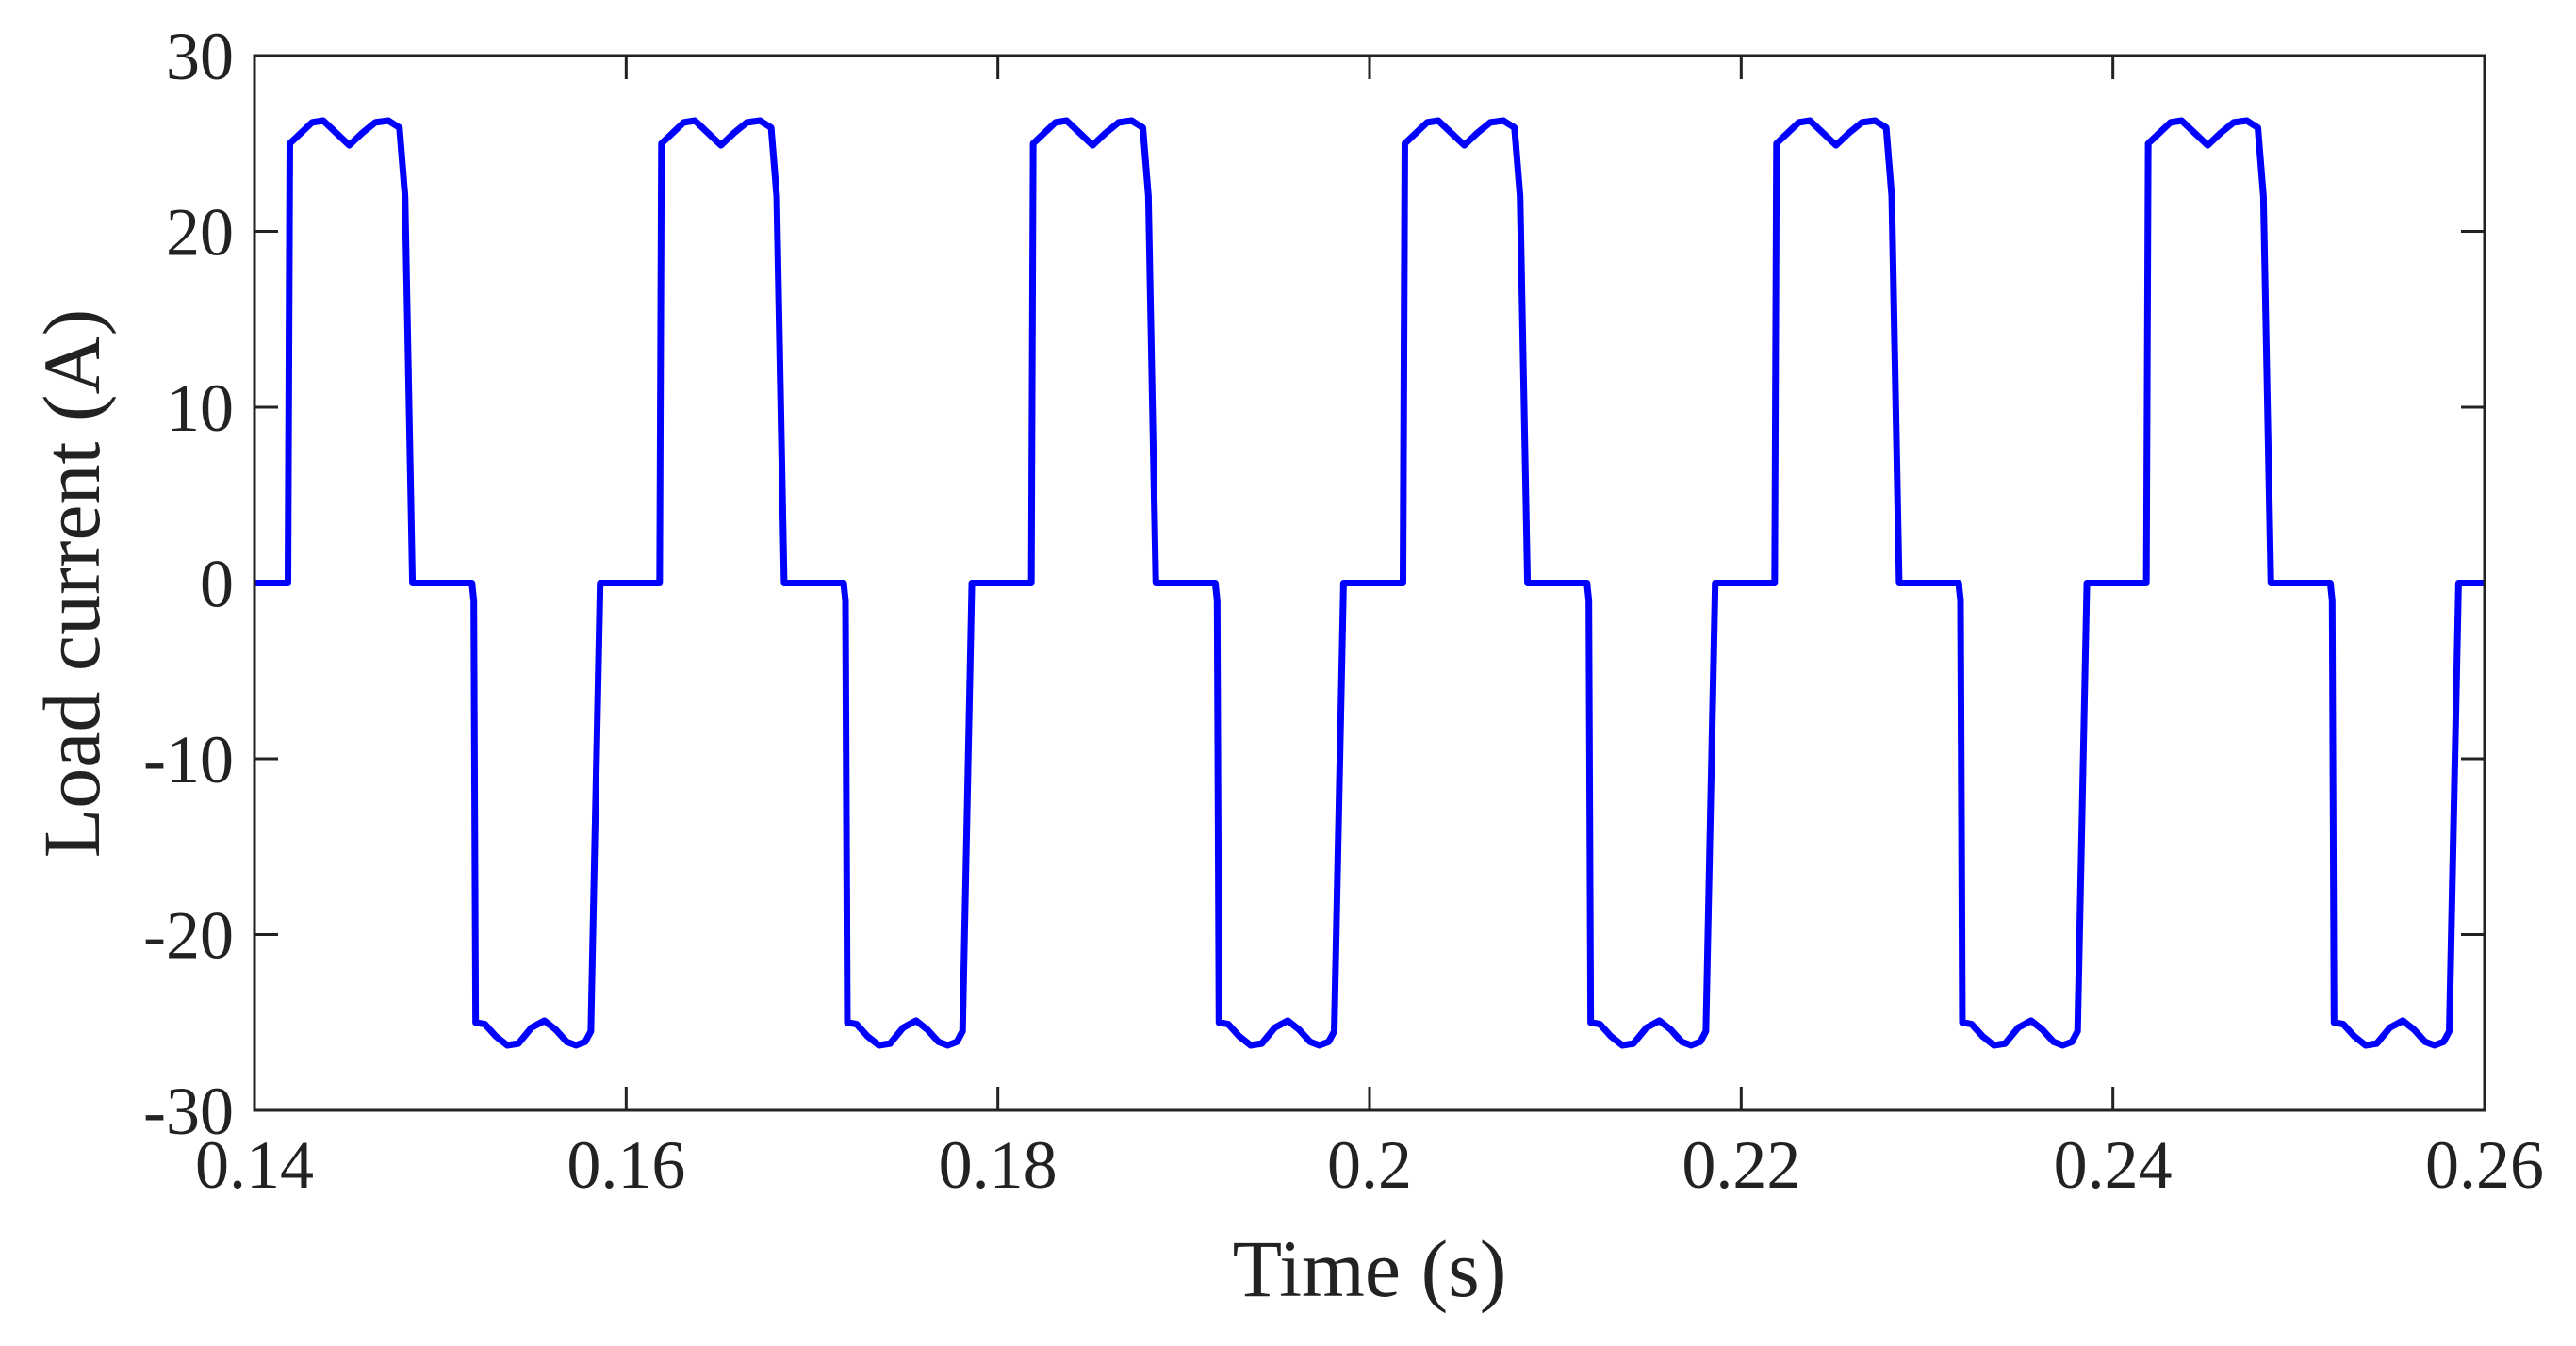 Image resolution: width=2576 pixels, height=1346 pixels. What do you see at coordinates (1370, 1268) in the screenshot?
I see `x-axis-label: Time (s)` at bounding box center [1370, 1268].